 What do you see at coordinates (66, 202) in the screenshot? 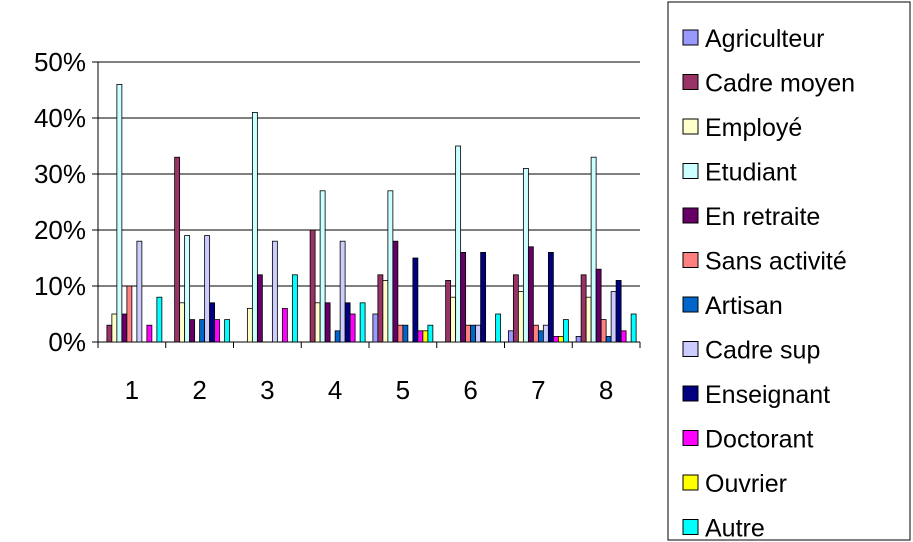
I see `y-axis: 0% 10% 20% 30% 40% 50%` at bounding box center [66, 202].